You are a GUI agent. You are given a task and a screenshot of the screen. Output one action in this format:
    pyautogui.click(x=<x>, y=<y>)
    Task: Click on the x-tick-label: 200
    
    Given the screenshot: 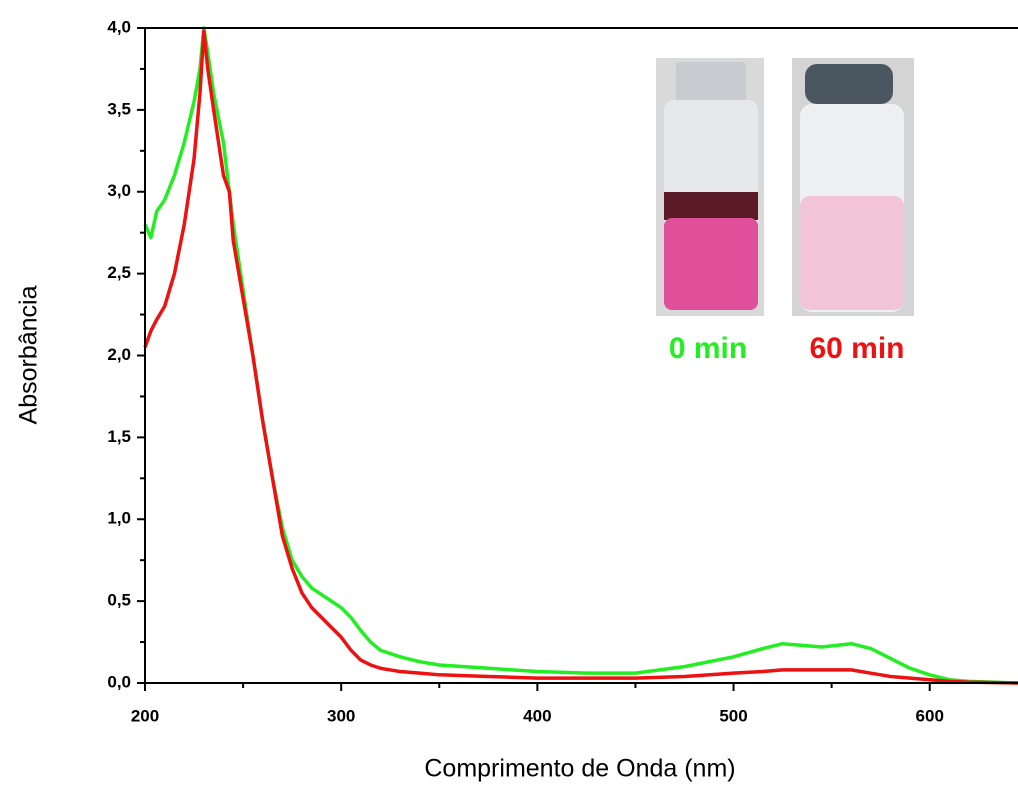 What is the action you would take?
    pyautogui.click(x=145, y=715)
    